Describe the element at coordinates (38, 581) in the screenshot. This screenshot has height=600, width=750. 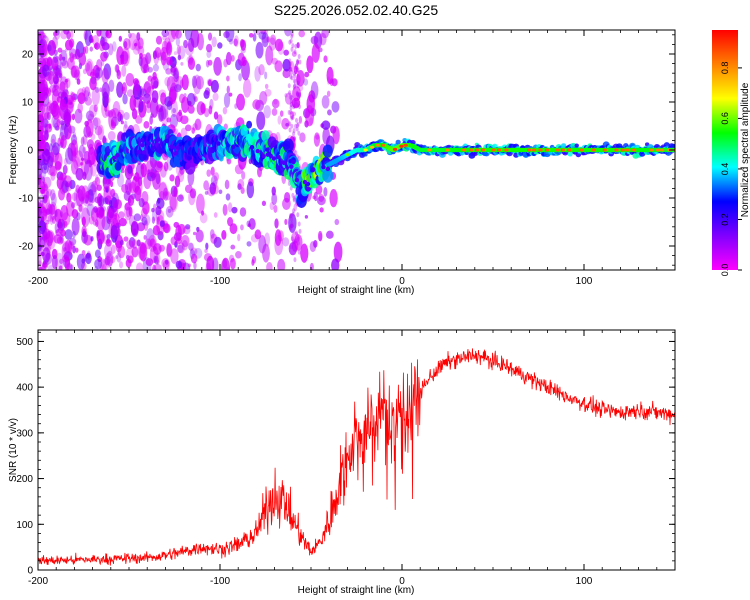
I see `snr-x-tick-label: -200` at that location.